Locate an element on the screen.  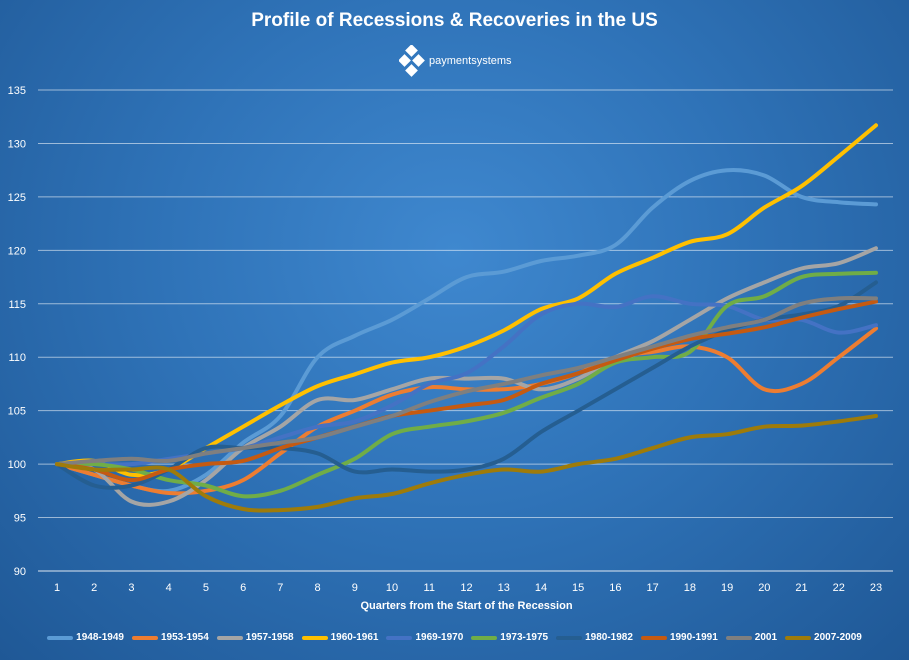
x-tick-label: 7 is located at coordinates (280, 588).